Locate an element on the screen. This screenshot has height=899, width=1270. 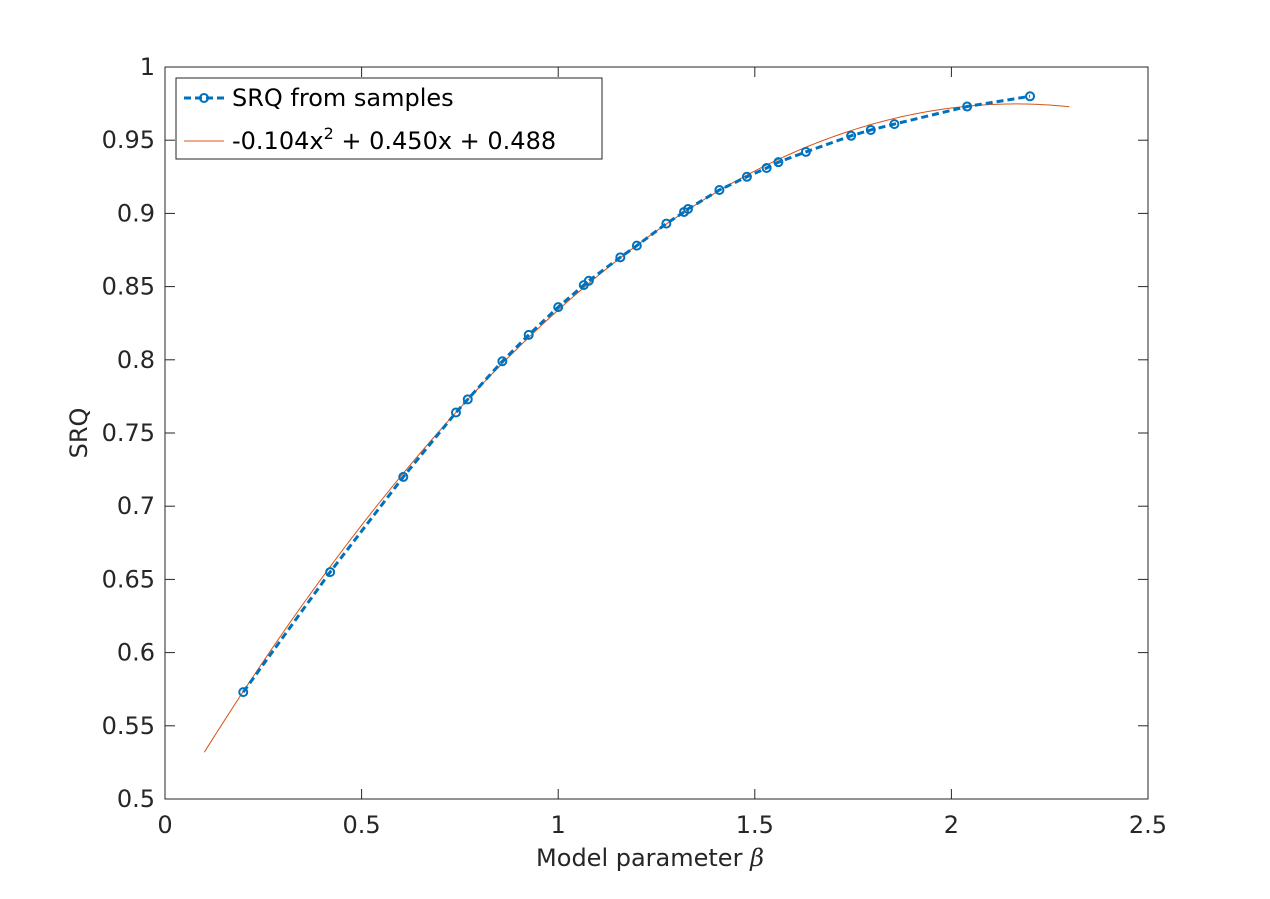
x-tick-label: 2.5 is located at coordinates (1148, 825).